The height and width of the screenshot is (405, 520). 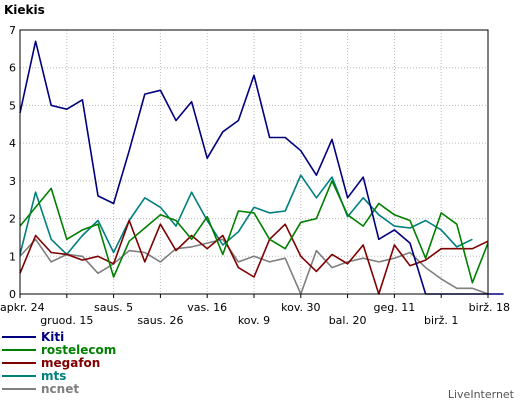 What do you see at coordinates (40, 389) in the screenshot?
I see `legend-item-ncnet: ncnet` at bounding box center [40, 389].